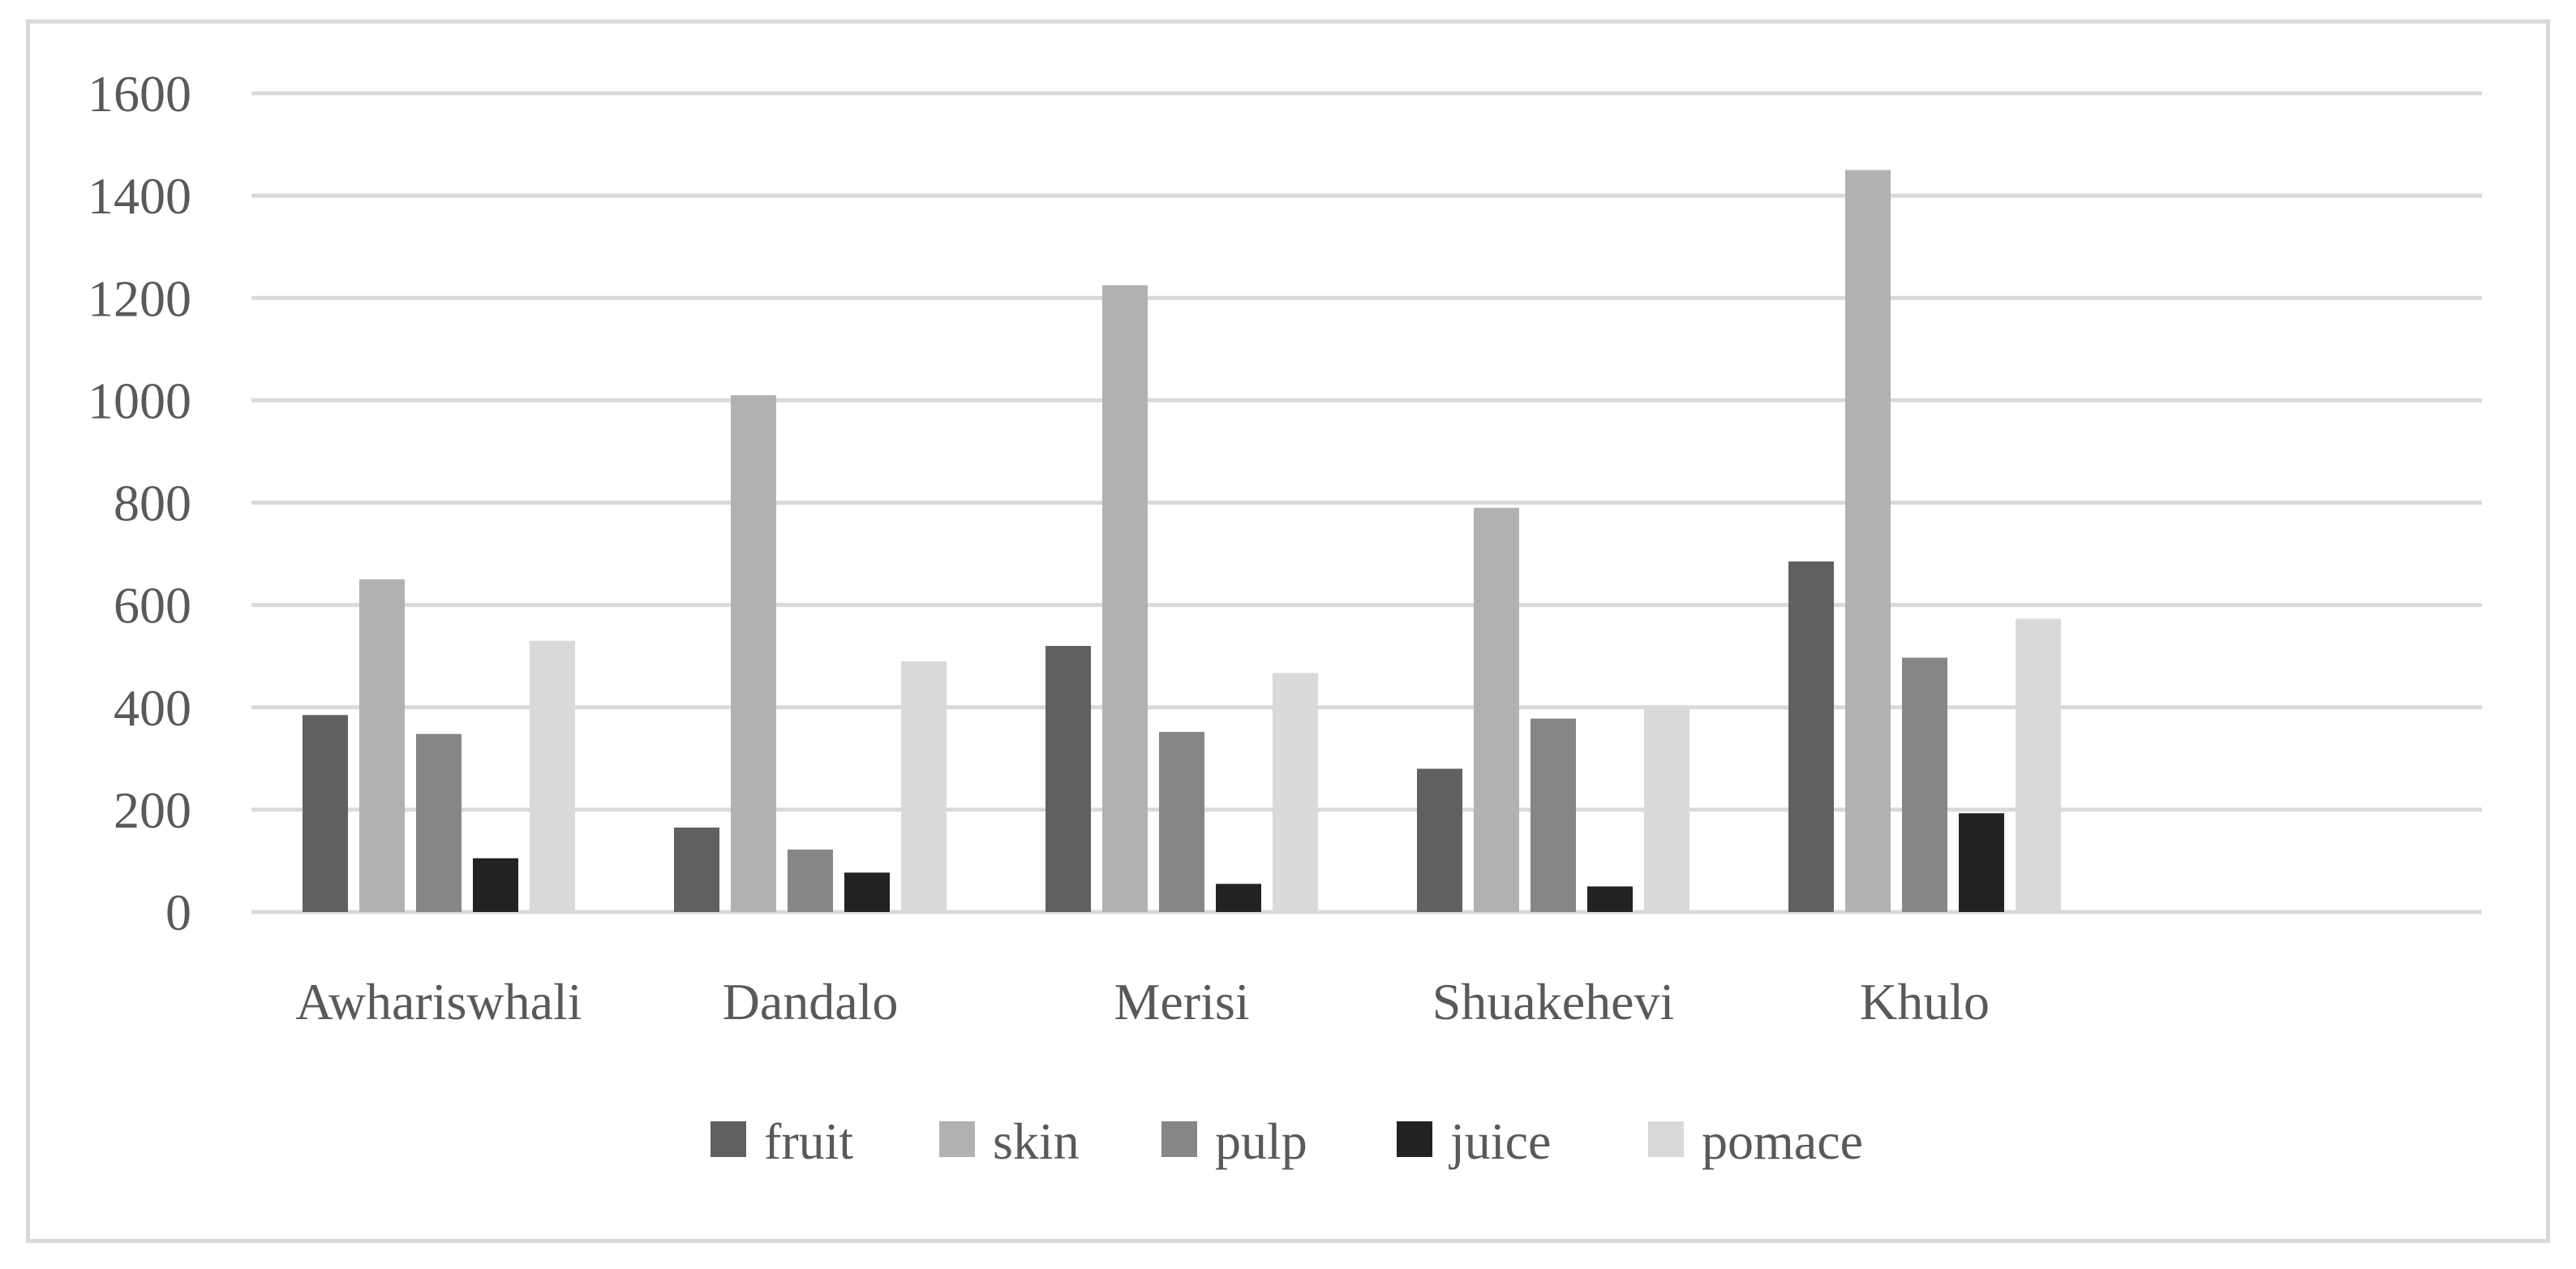  I want to click on y-tick-label: 0, so click(178, 912).